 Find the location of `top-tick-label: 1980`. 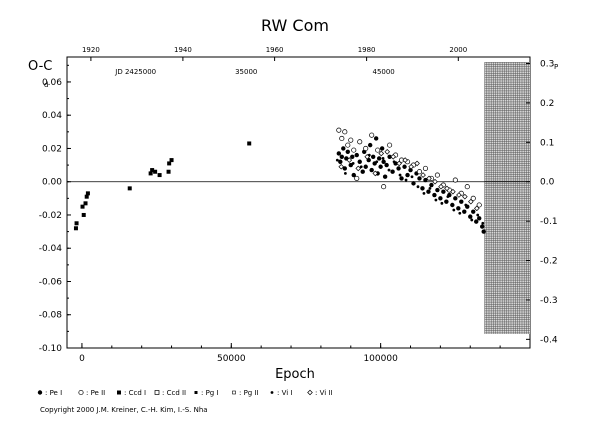

top-tick-label: 1980 is located at coordinates (367, 50).